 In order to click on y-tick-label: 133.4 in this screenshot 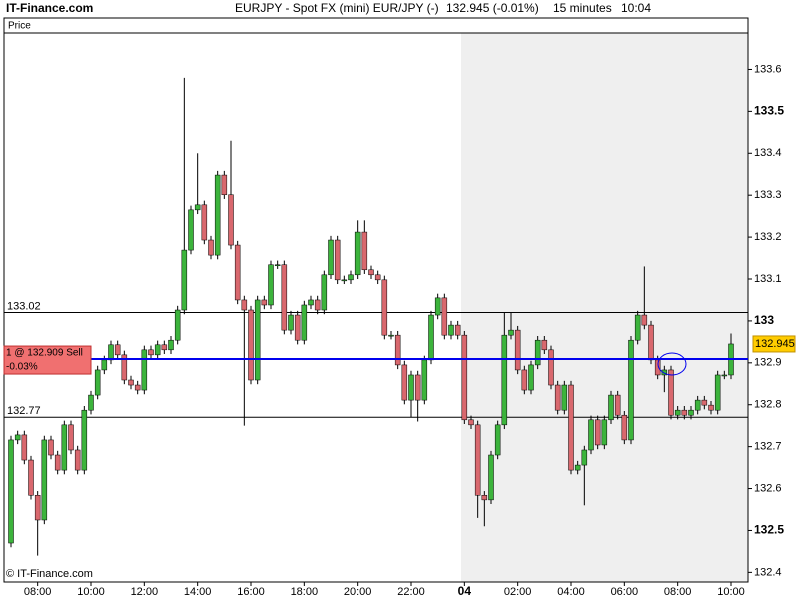, I will do `click(768, 153)`.